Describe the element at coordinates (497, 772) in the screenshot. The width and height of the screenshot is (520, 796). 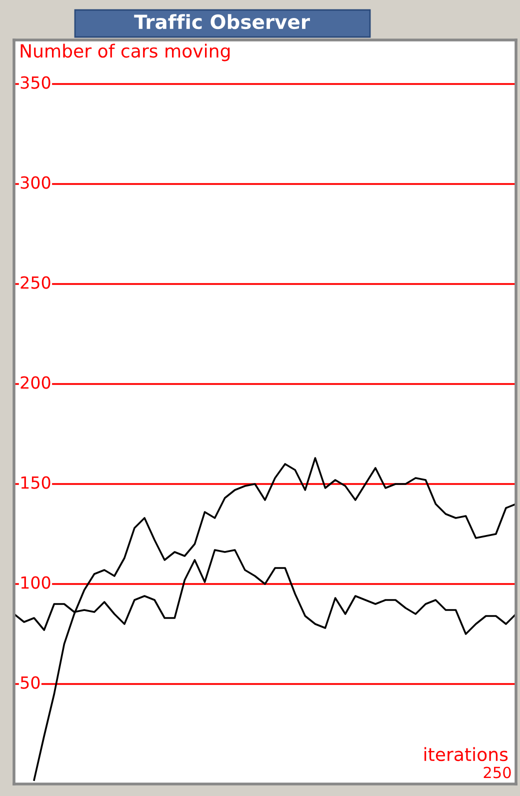
I see `annotation: 250` at that location.